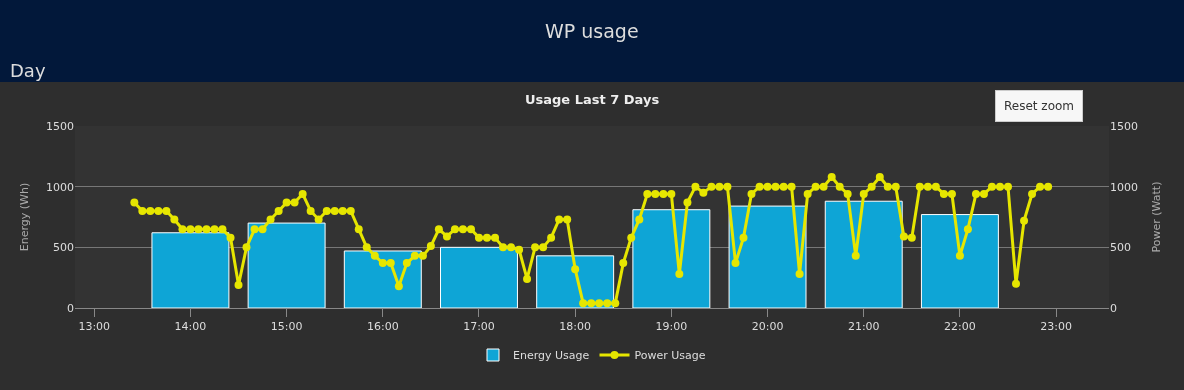  I want to click on x-tick-label: 22:00, so click(960, 327).